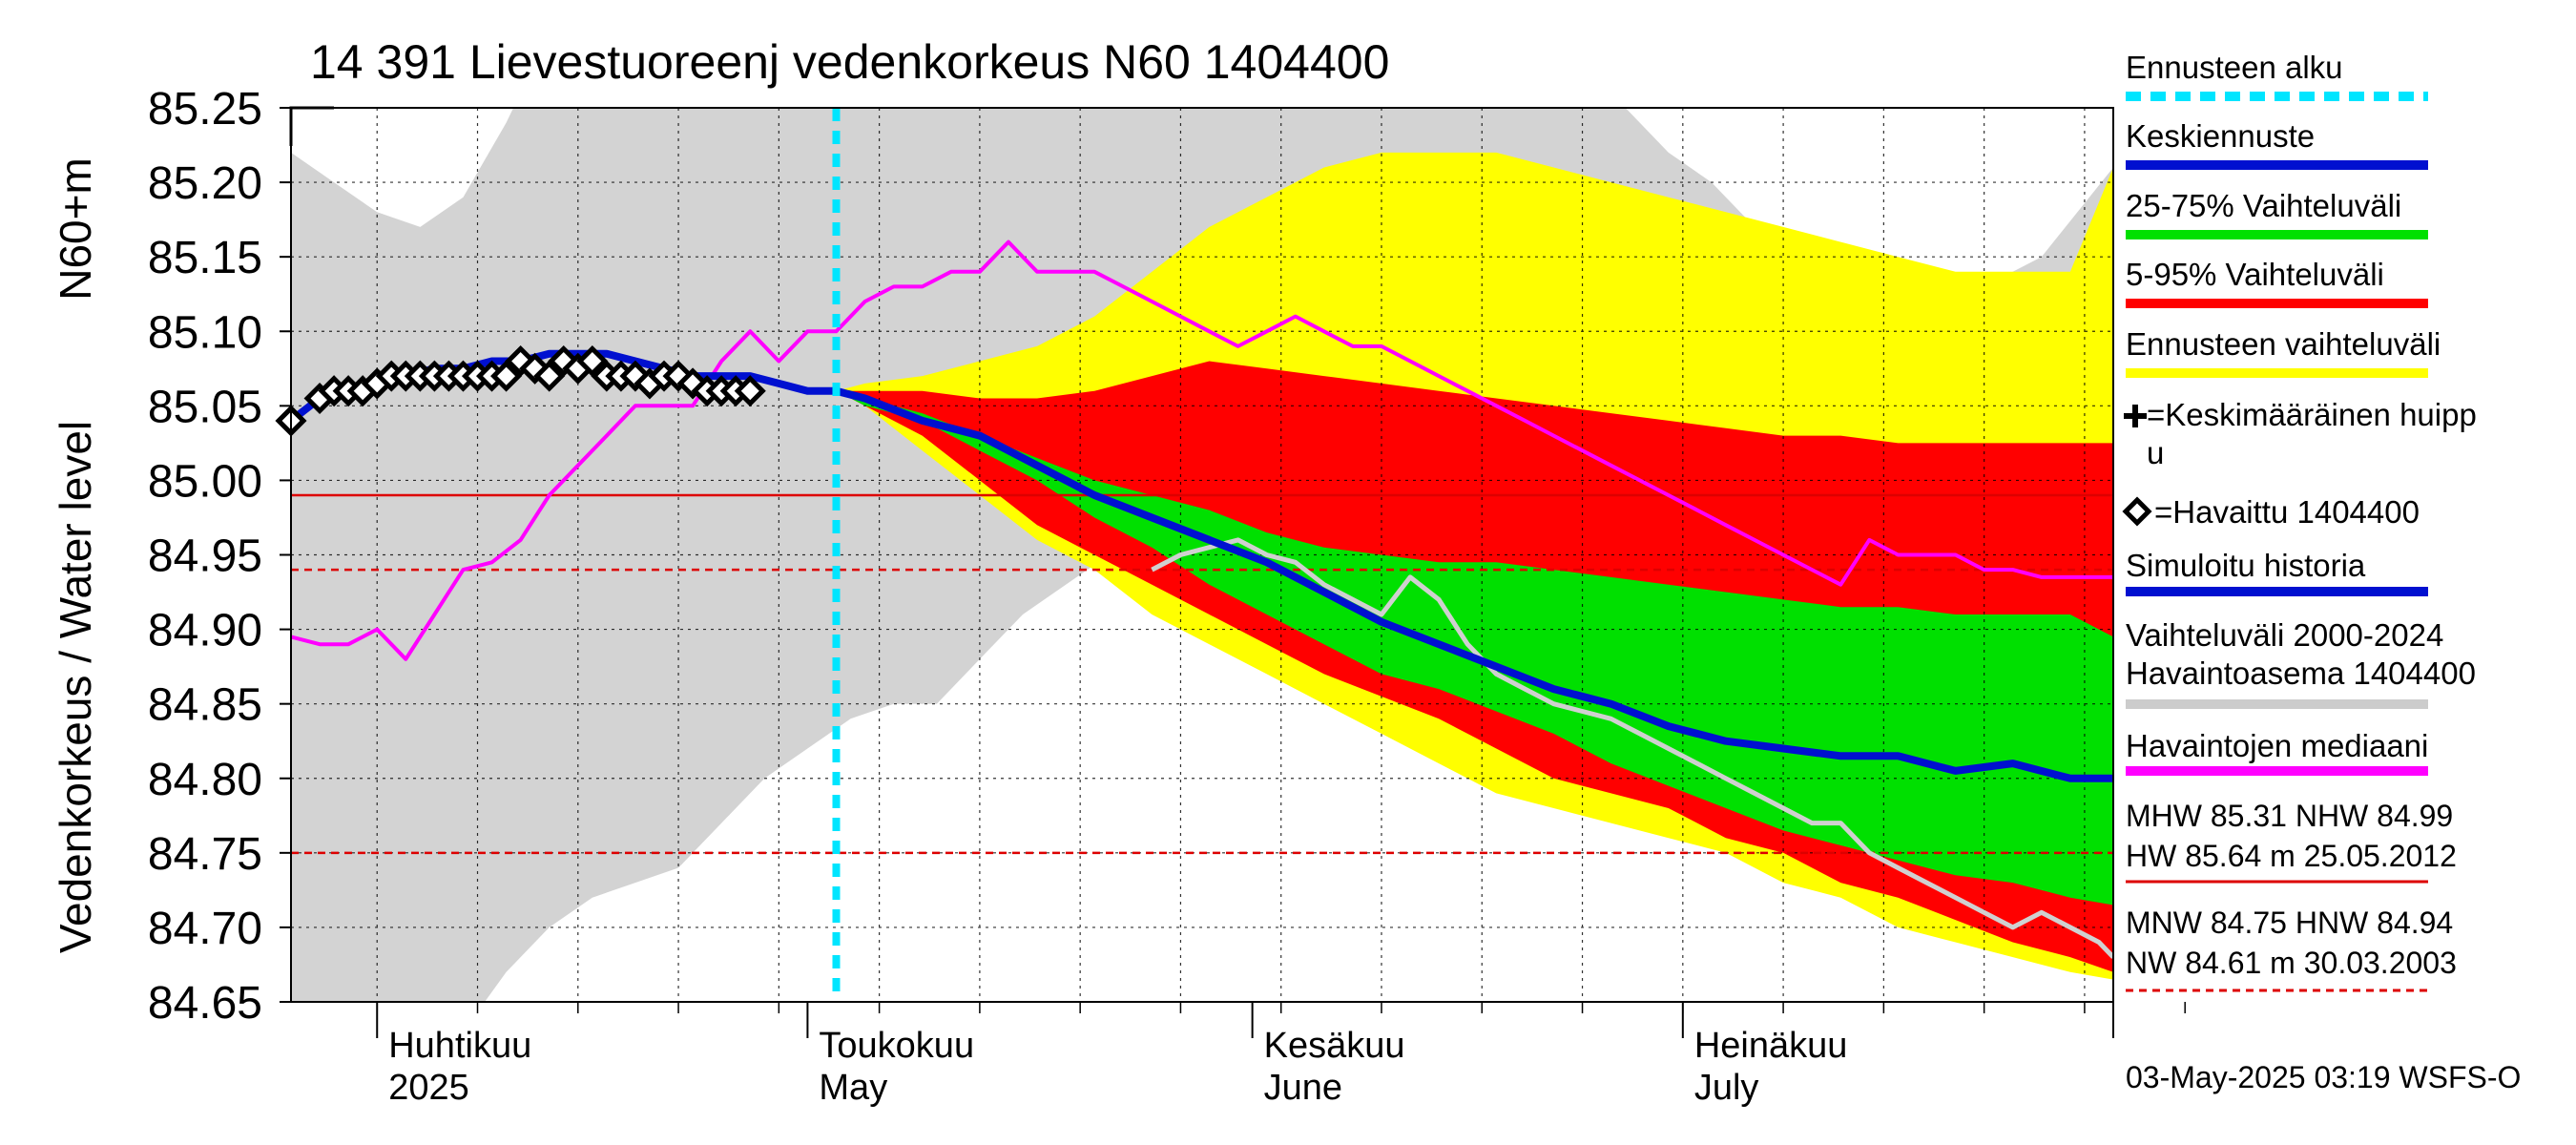  I want to click on footer-timestamp: 03-May-2025 03:19 WSFS-O, so click(2323, 1077).